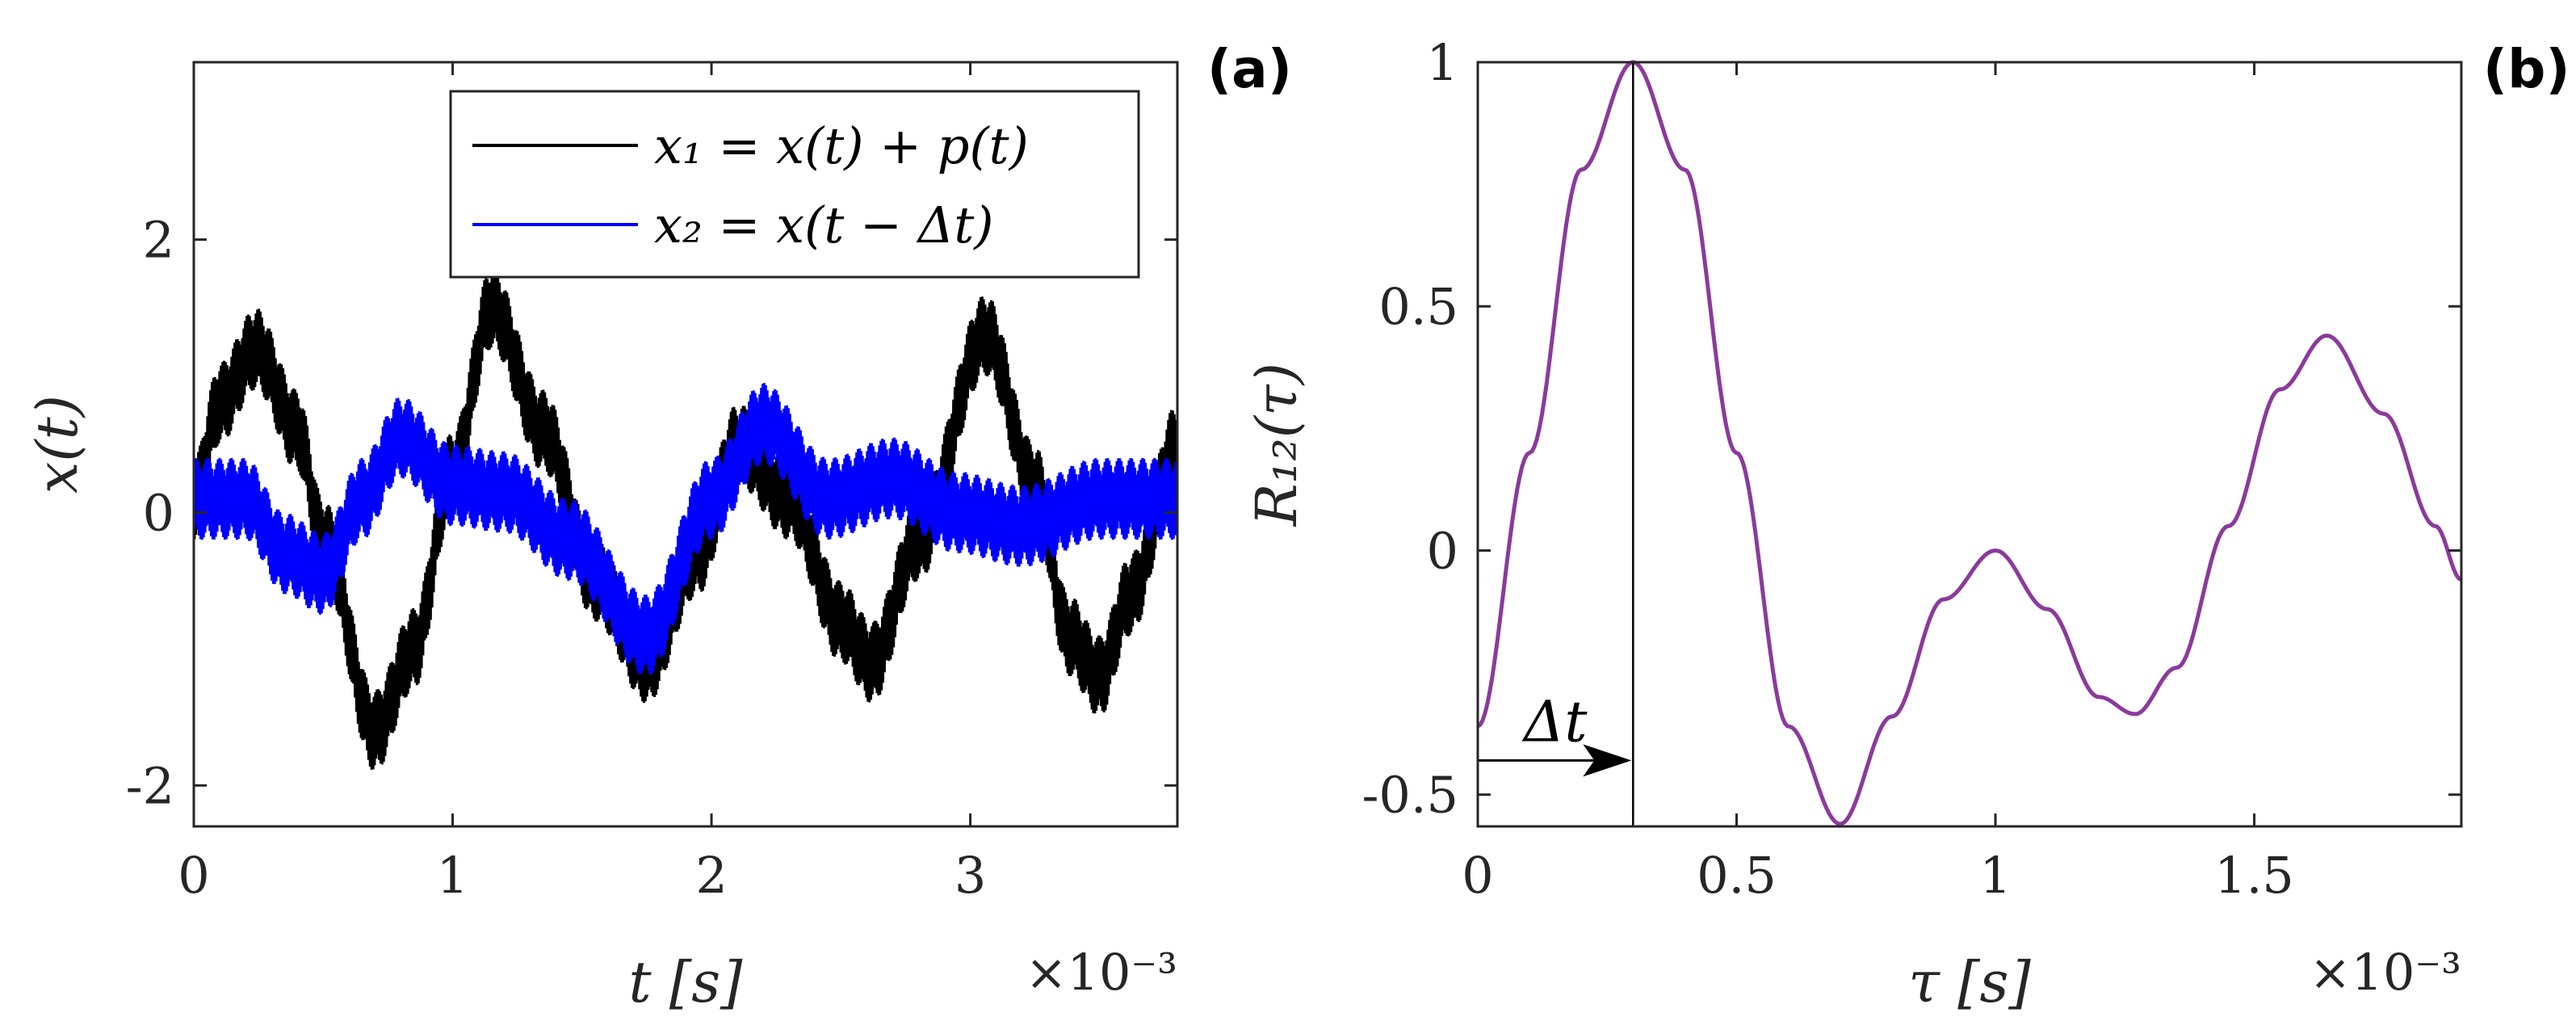 This screenshot has width=2576, height=1034. Describe the element at coordinates (2254, 875) in the screenshot. I see `panel-b-xtick-label: 1.5` at that location.